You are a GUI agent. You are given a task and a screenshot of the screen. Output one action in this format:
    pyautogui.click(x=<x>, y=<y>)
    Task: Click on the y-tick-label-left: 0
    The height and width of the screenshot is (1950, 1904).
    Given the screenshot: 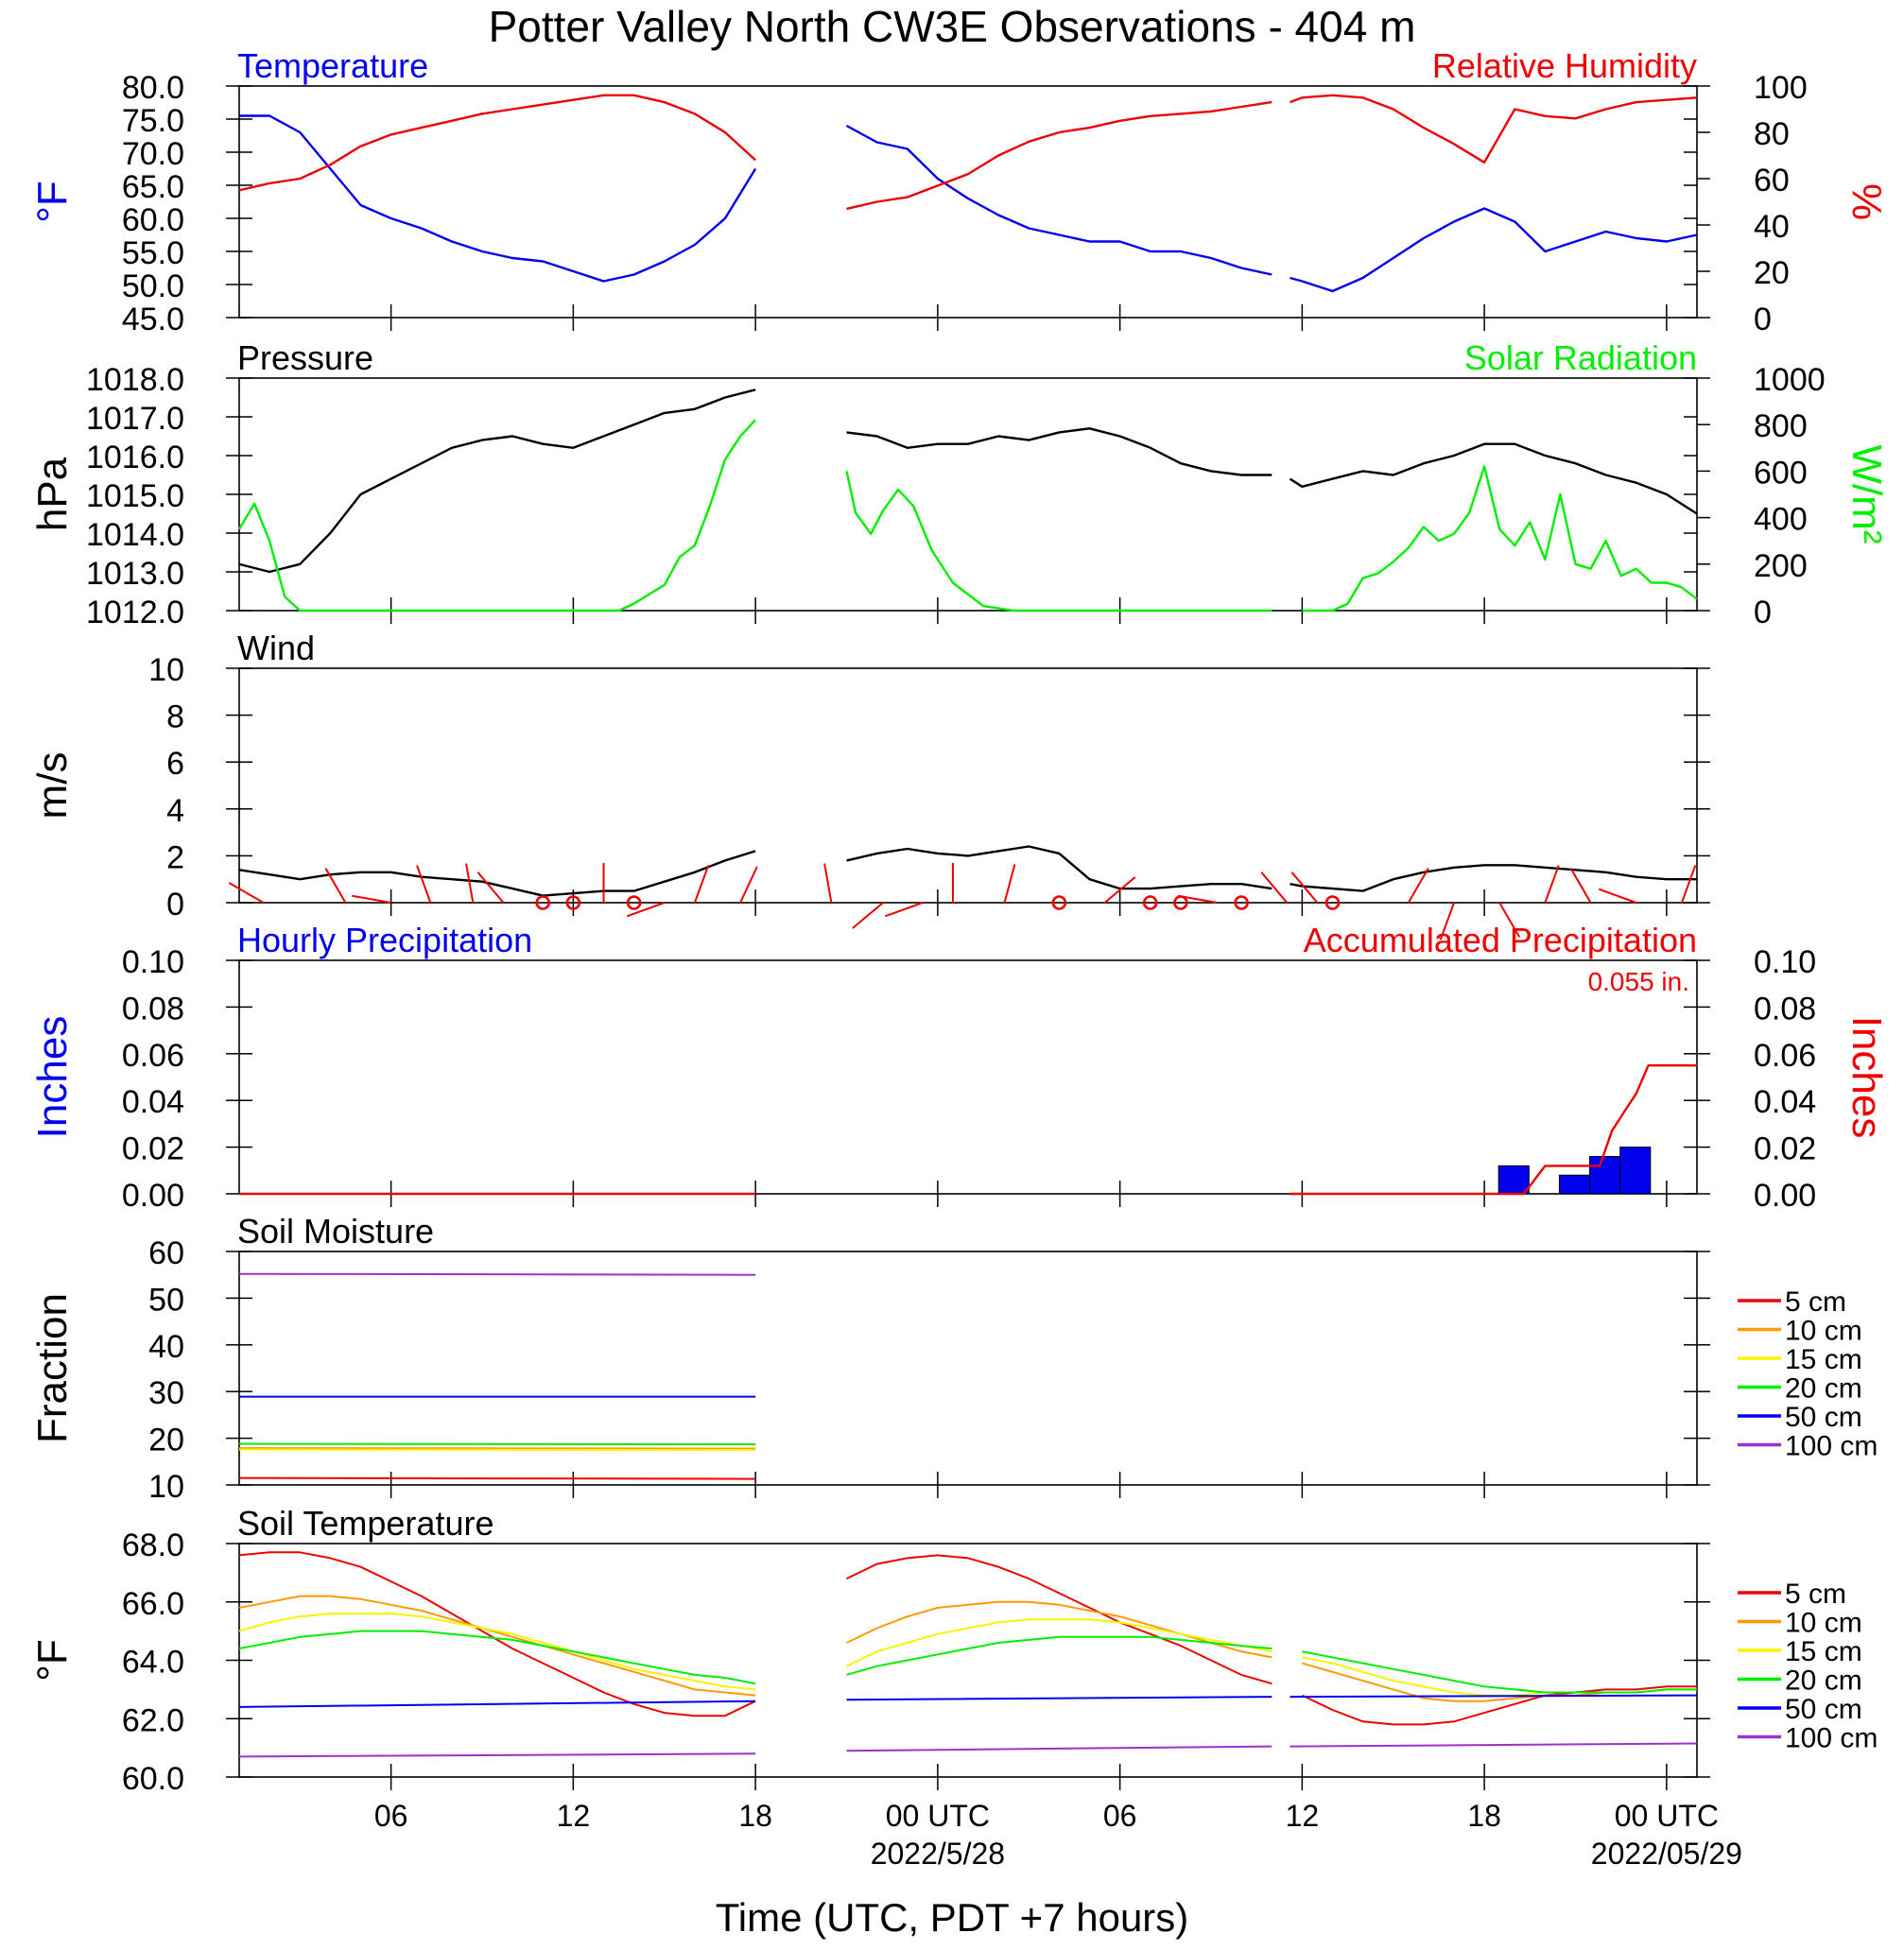 What is the action you would take?
    pyautogui.click(x=175, y=905)
    